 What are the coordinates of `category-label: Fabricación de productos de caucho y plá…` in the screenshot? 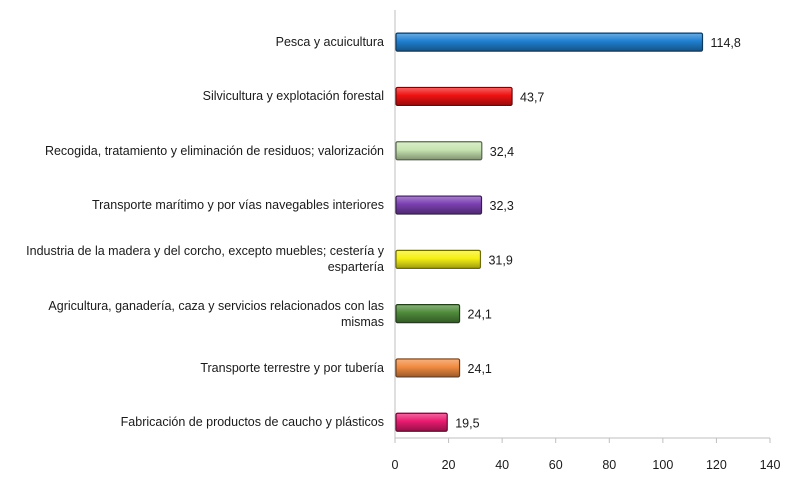 It's located at (252, 422).